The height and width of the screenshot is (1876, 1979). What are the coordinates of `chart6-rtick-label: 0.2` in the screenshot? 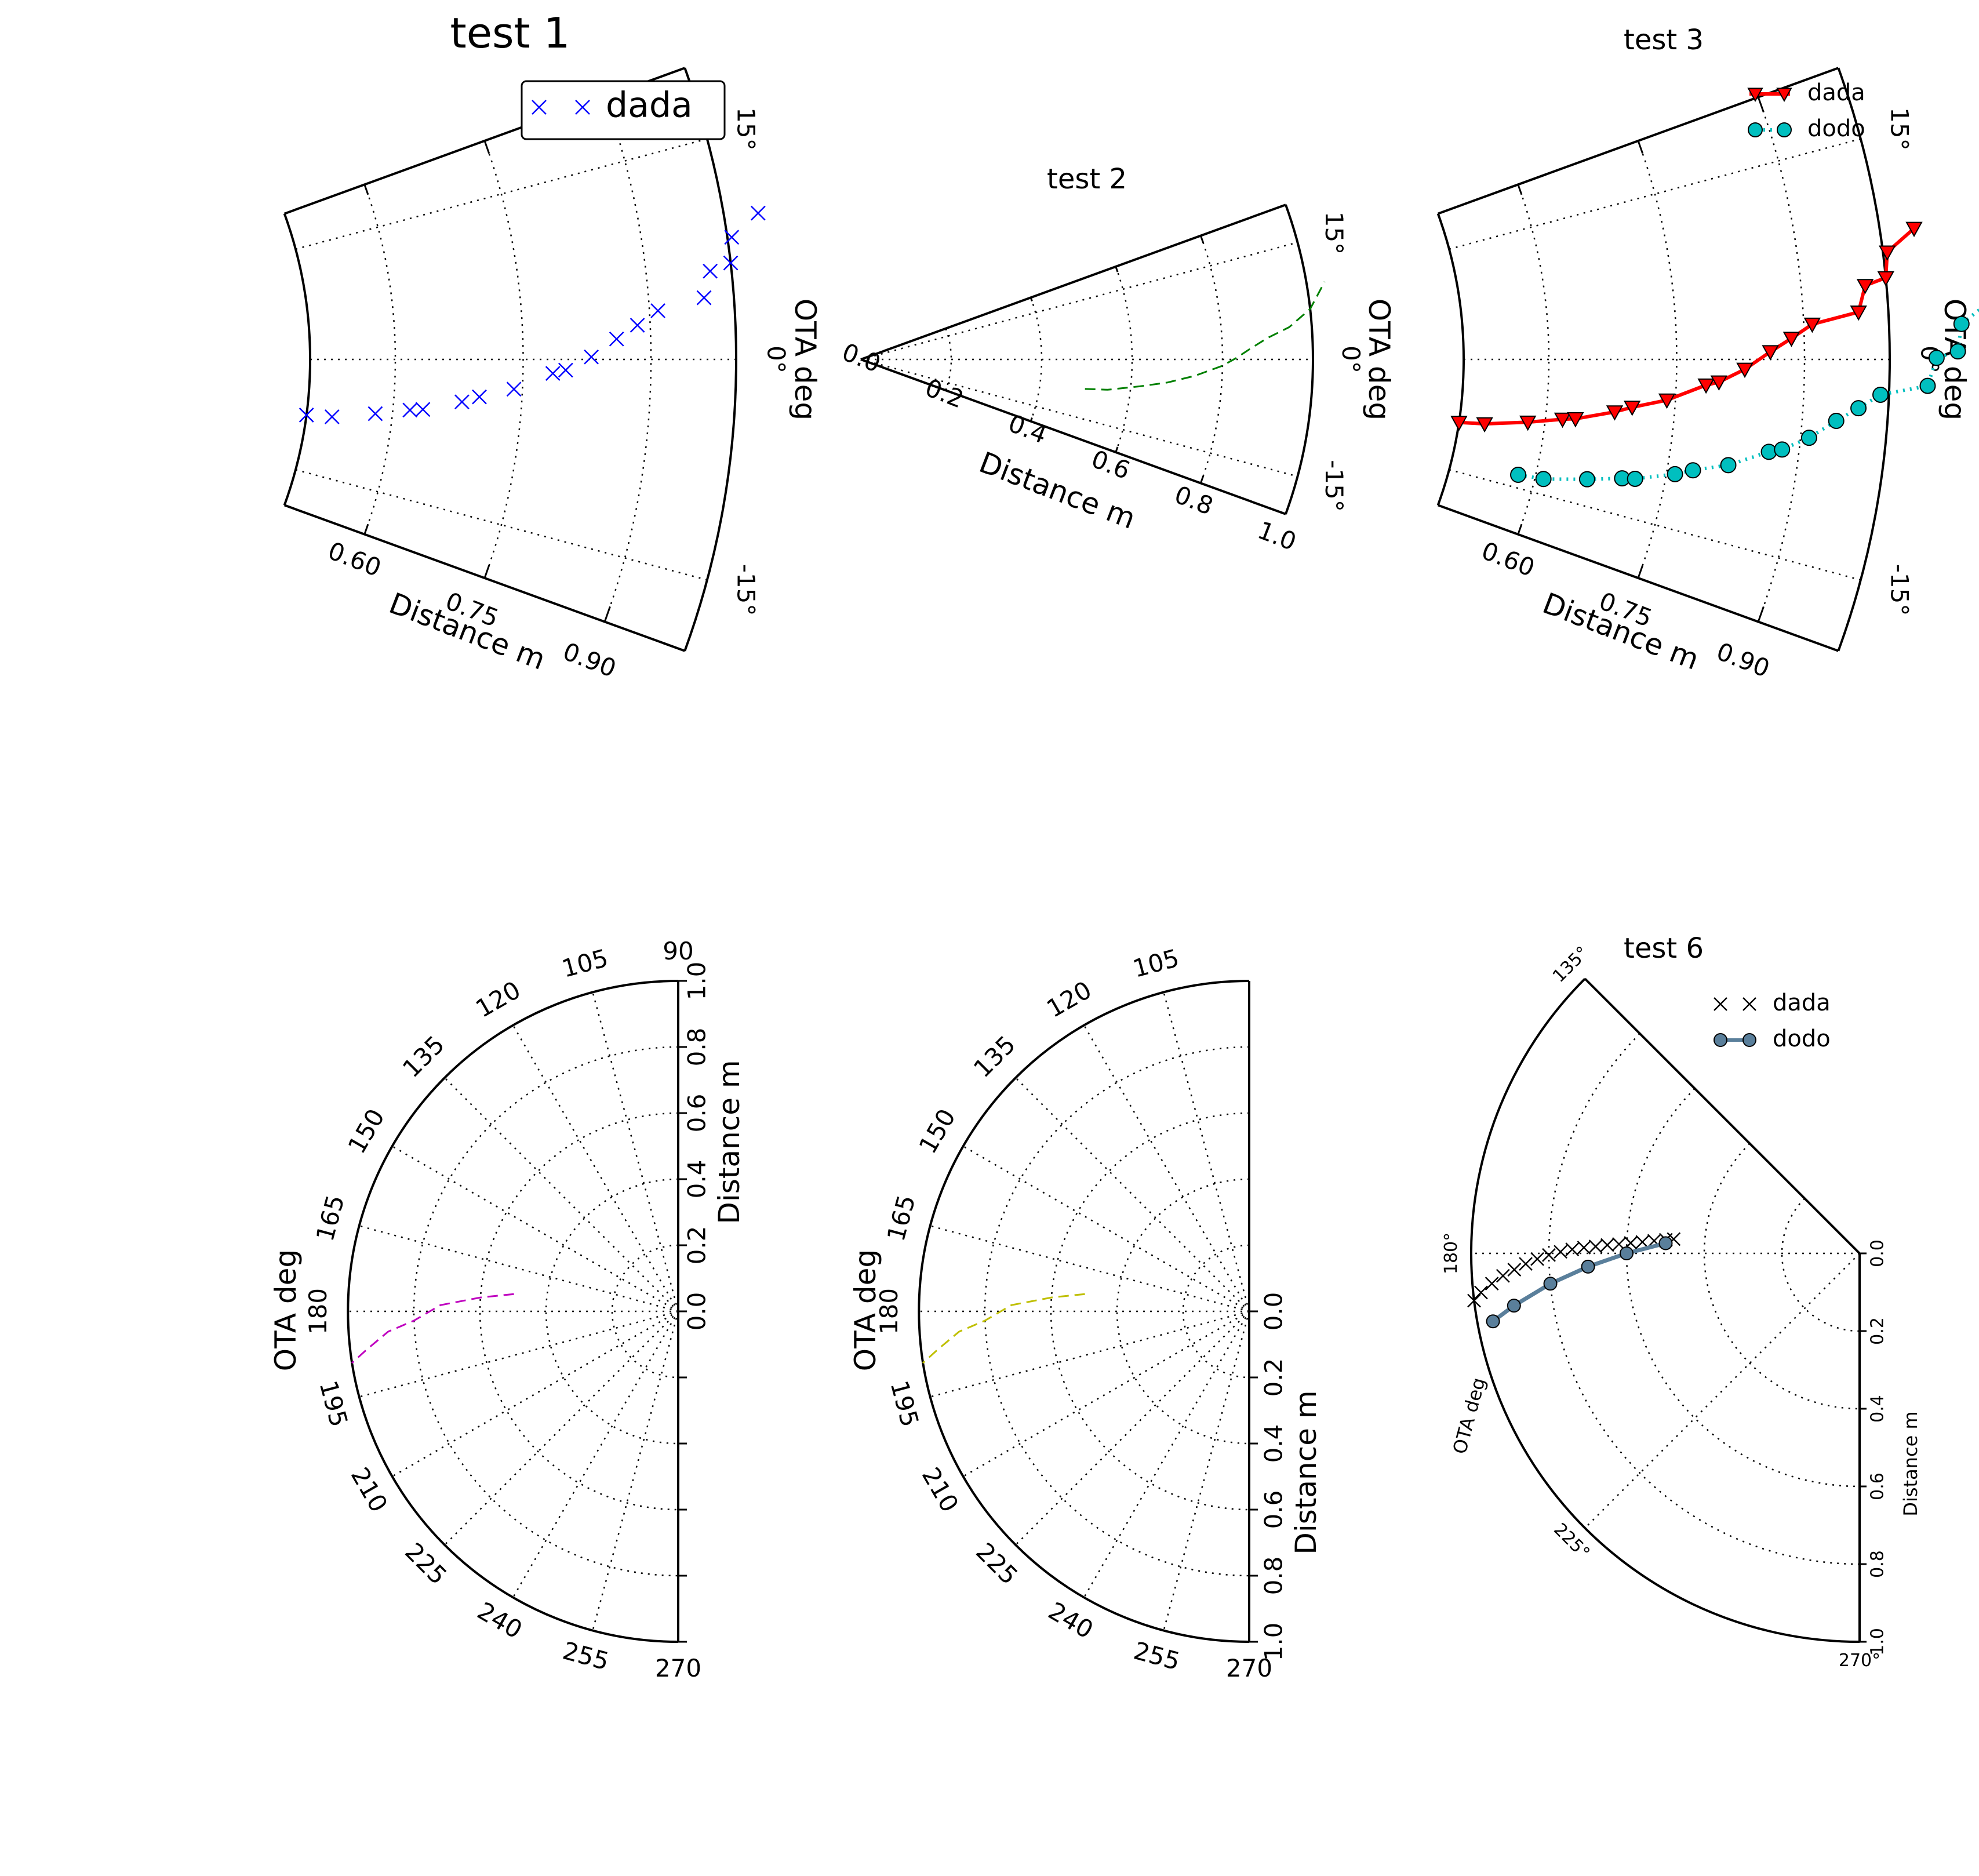 It's located at (1878, 1331).